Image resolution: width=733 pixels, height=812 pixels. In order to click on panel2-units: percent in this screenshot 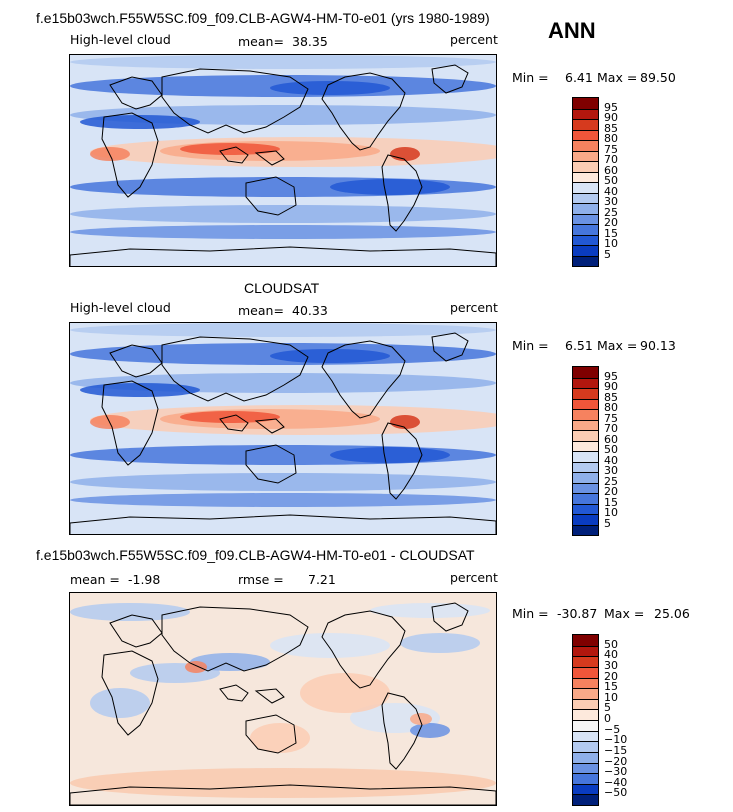, I will do `click(474, 307)`.